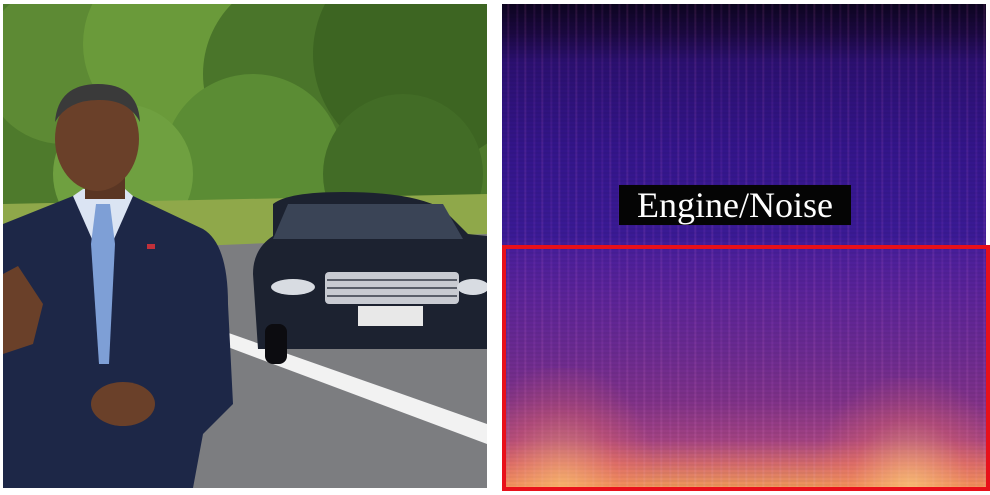  What do you see at coordinates (901, 433) in the screenshot?
I see `spectrogram-energy-right` at bounding box center [901, 433].